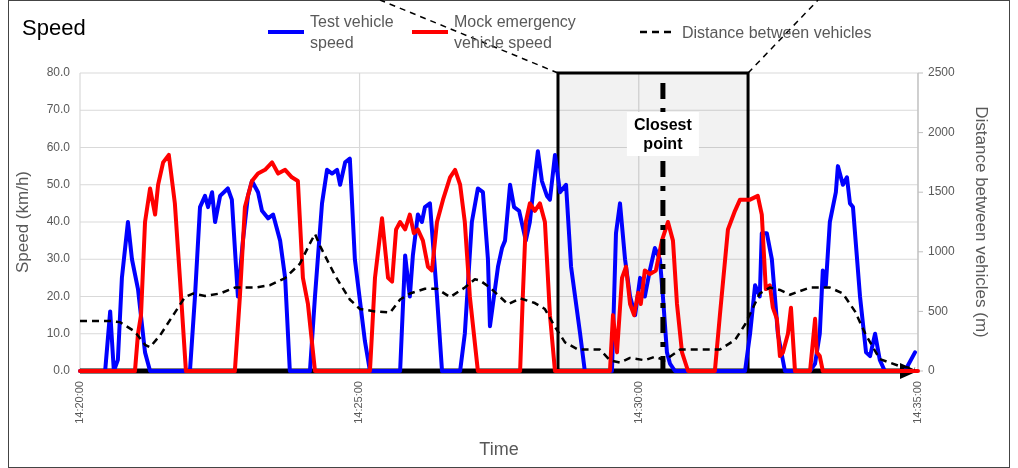 The image size is (1018, 468). Describe the element at coordinates (942, 191) in the screenshot. I see `y2-tick-label: 1500` at that location.